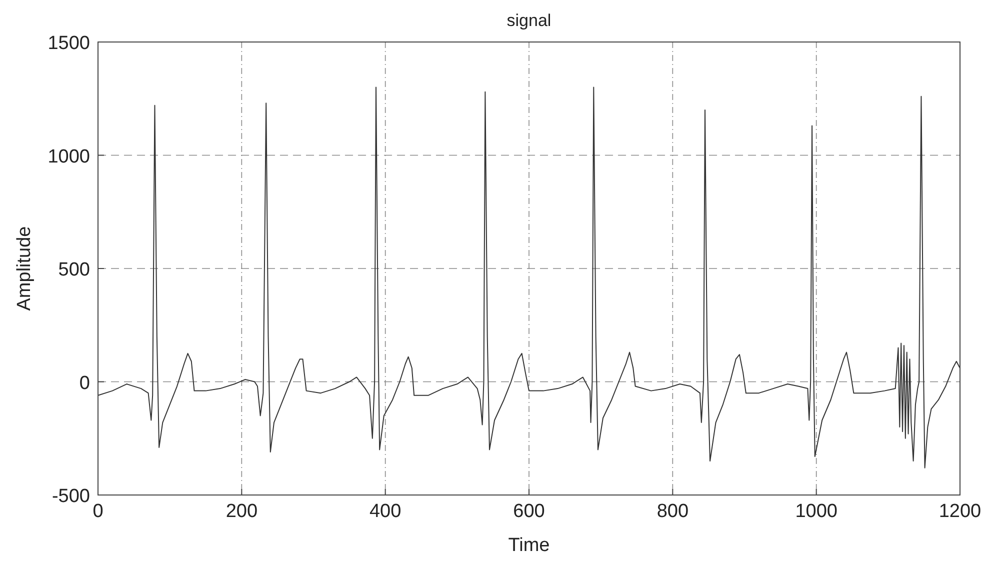 The height and width of the screenshot is (563, 990). I want to click on x-tick-label: 400, so click(385, 511).